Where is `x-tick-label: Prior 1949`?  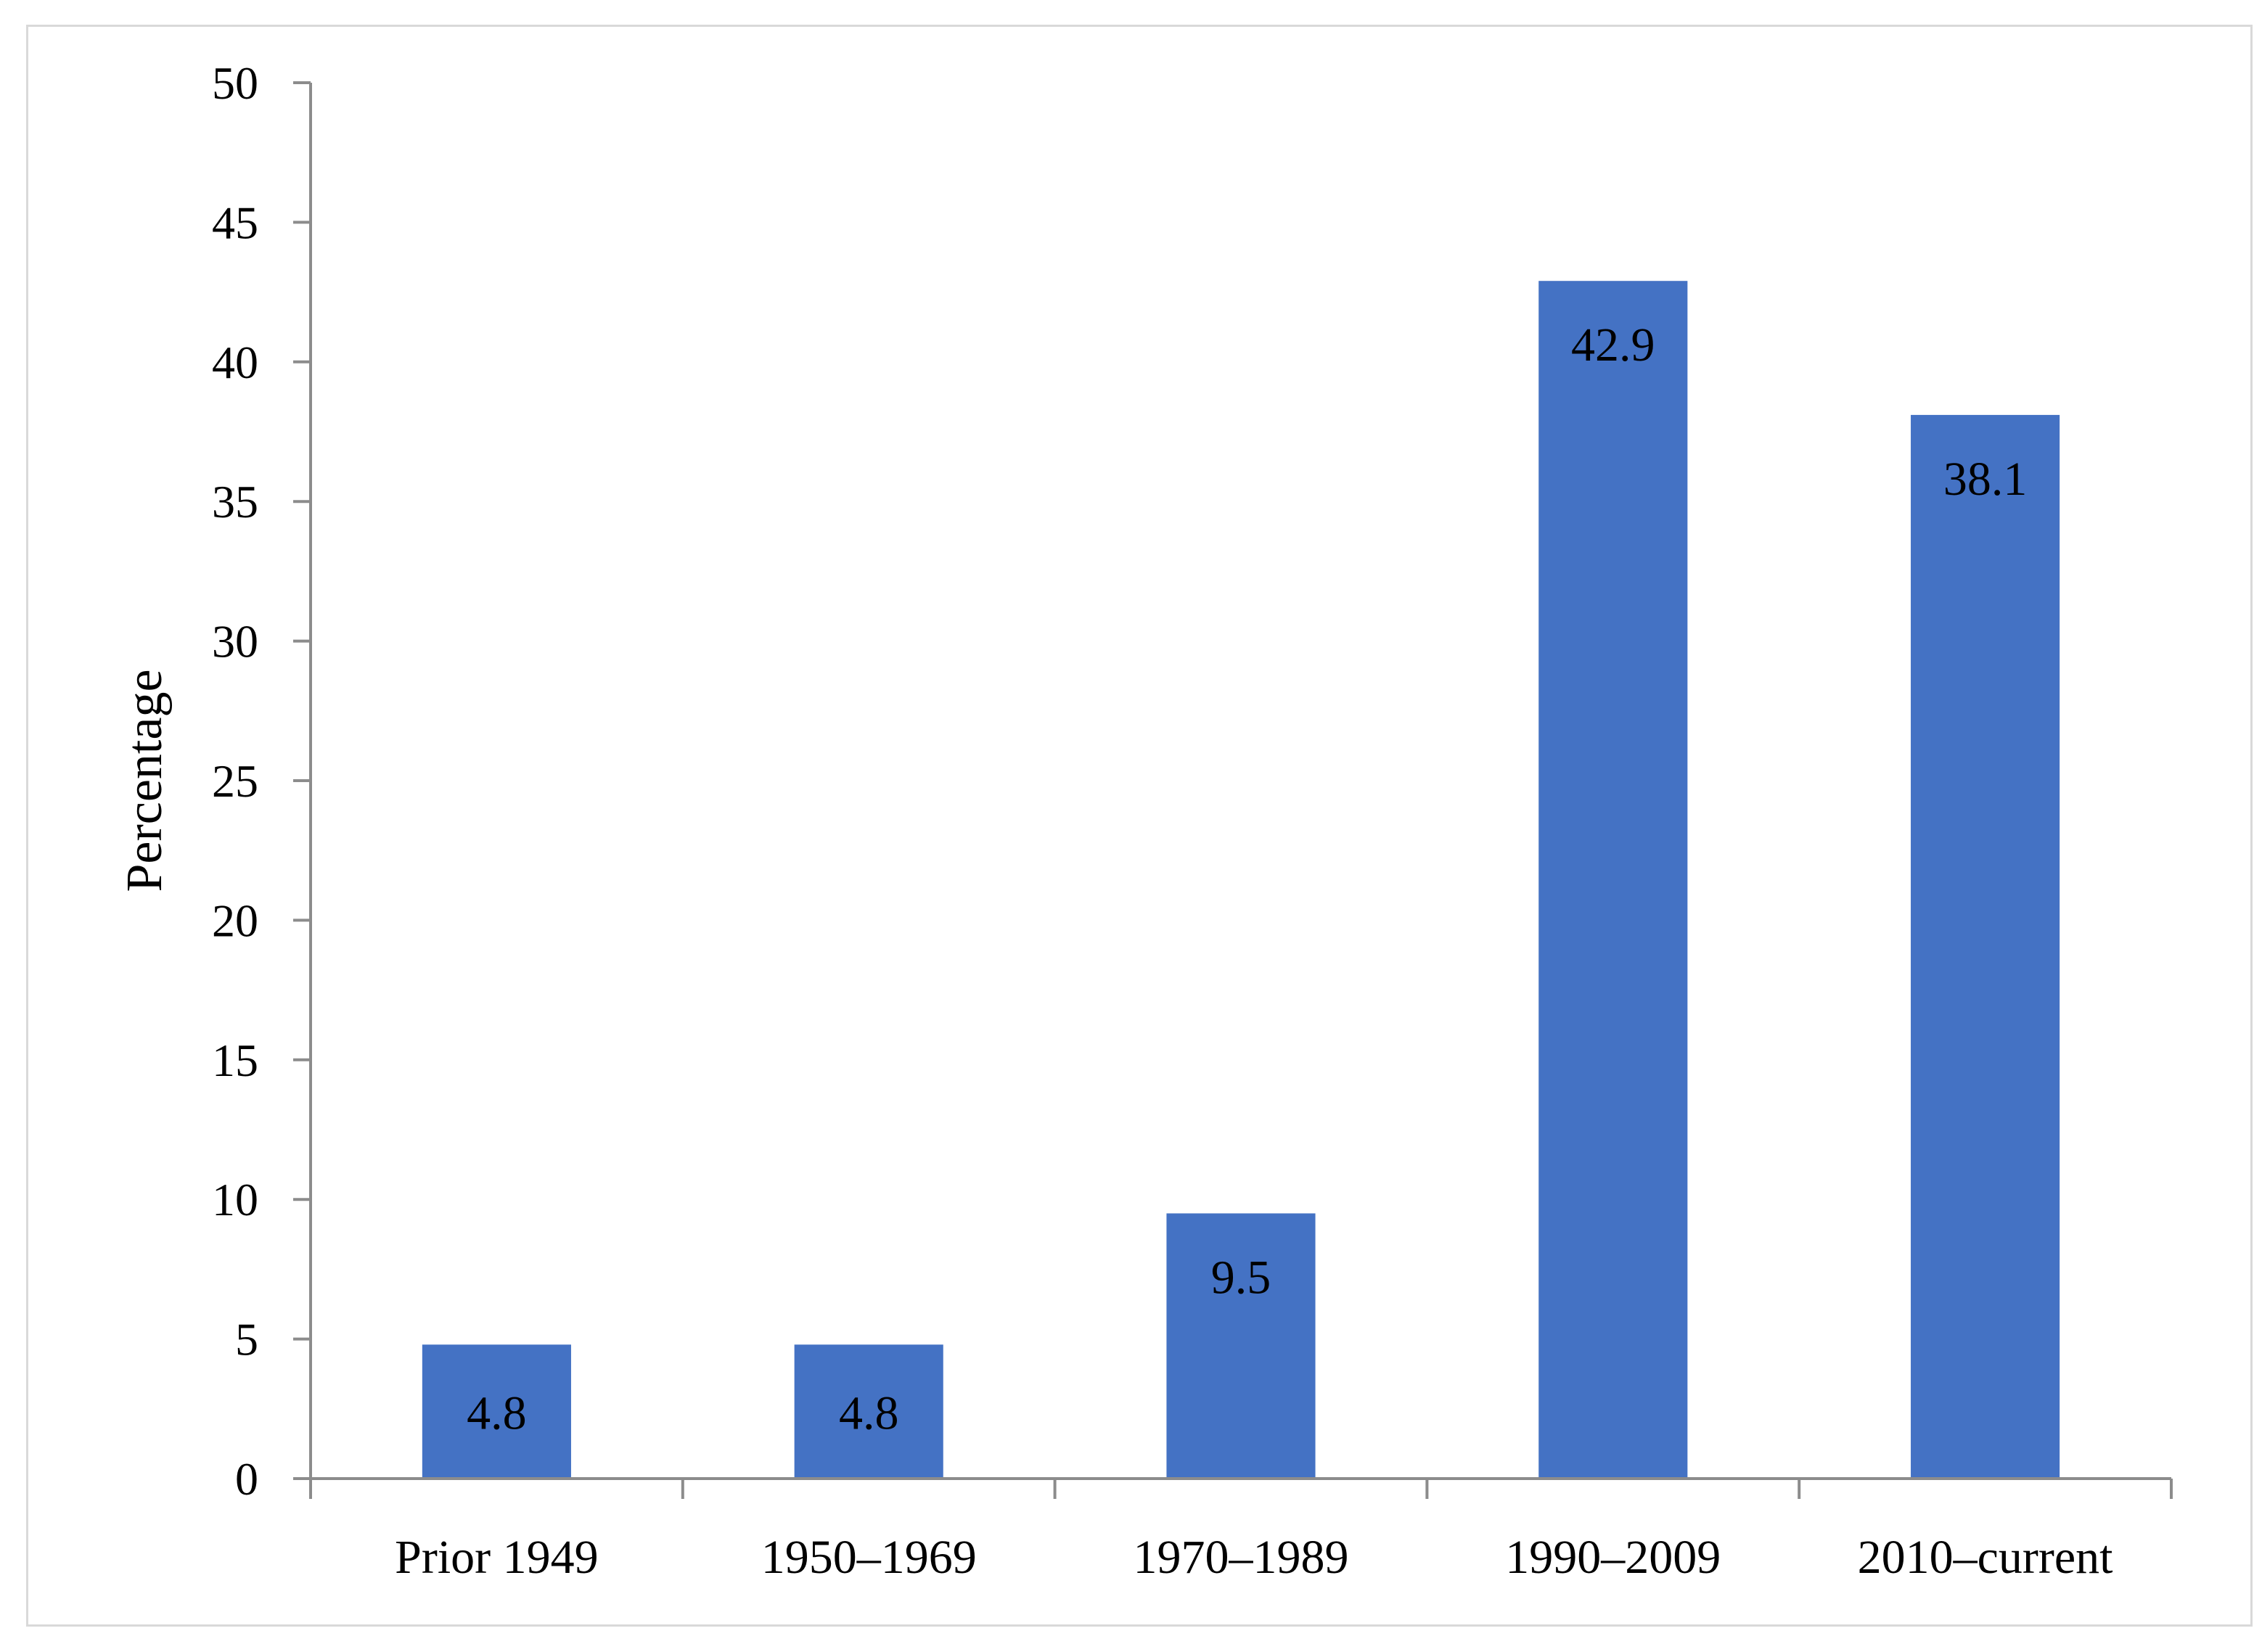
x-tick-label: Prior 1949 is located at coordinates (497, 1558).